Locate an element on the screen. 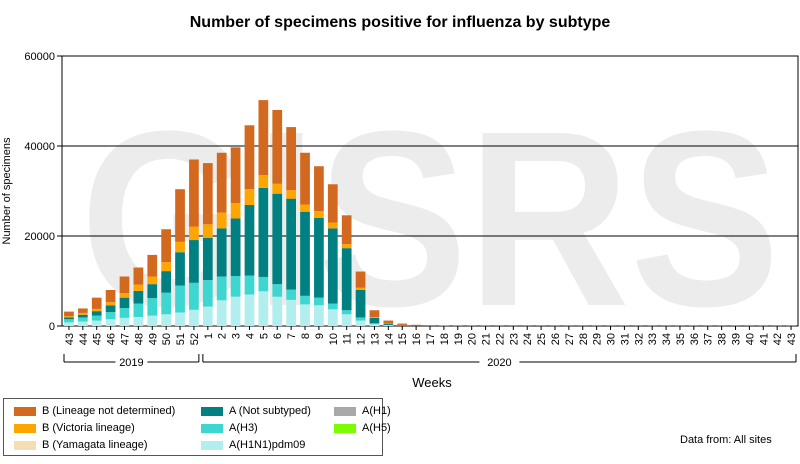 The width and height of the screenshot is (800, 464). x-tick-label: 17 is located at coordinates (431, 339).